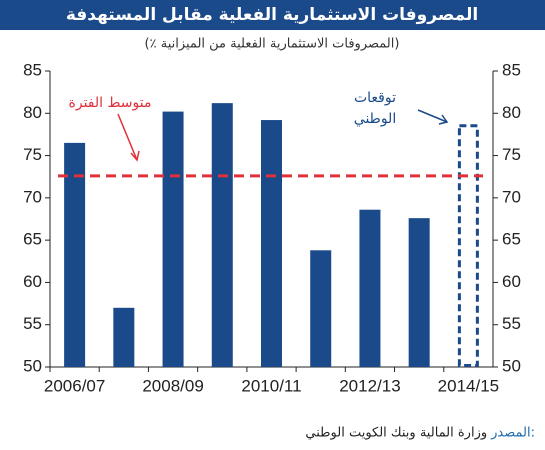  Describe the element at coordinates (511, 196) in the screenshot. I see `y2-tick-label: 70` at that location.